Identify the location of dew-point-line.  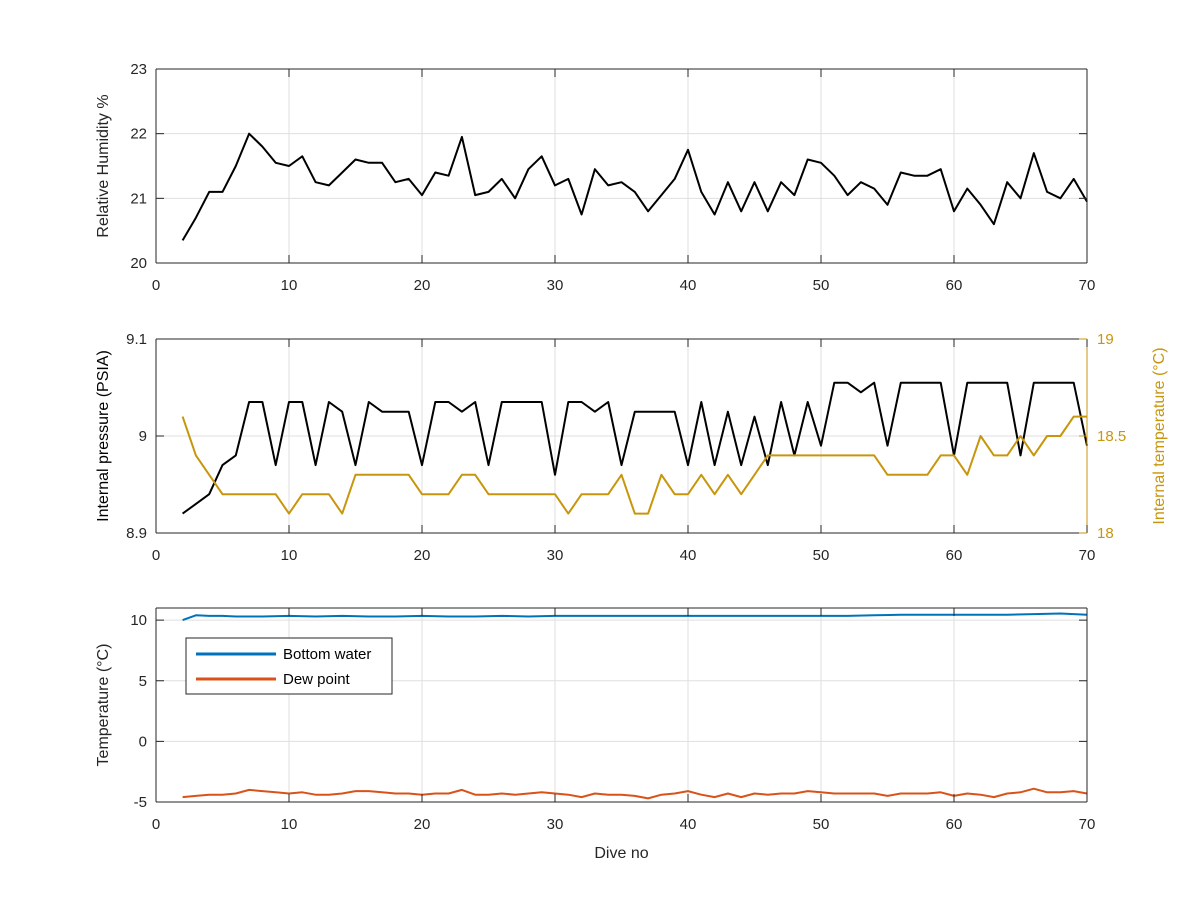
(635, 793).